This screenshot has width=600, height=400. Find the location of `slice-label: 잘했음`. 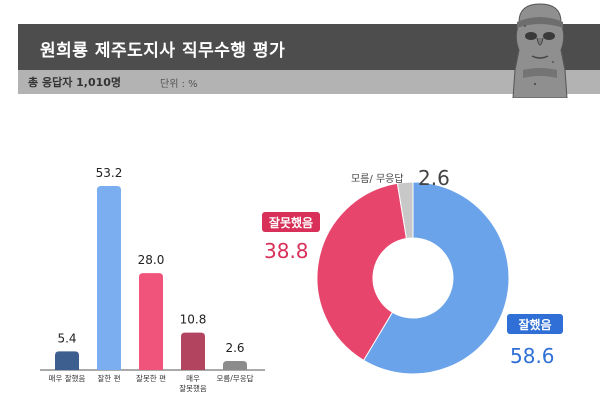

slice-label: 잘했음 is located at coordinates (534, 324).